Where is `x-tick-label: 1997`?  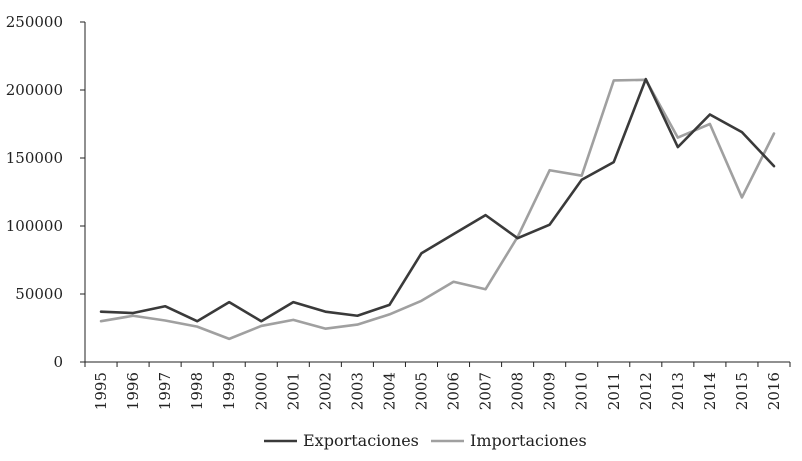
x-tick-label: 1997 is located at coordinates (165, 391).